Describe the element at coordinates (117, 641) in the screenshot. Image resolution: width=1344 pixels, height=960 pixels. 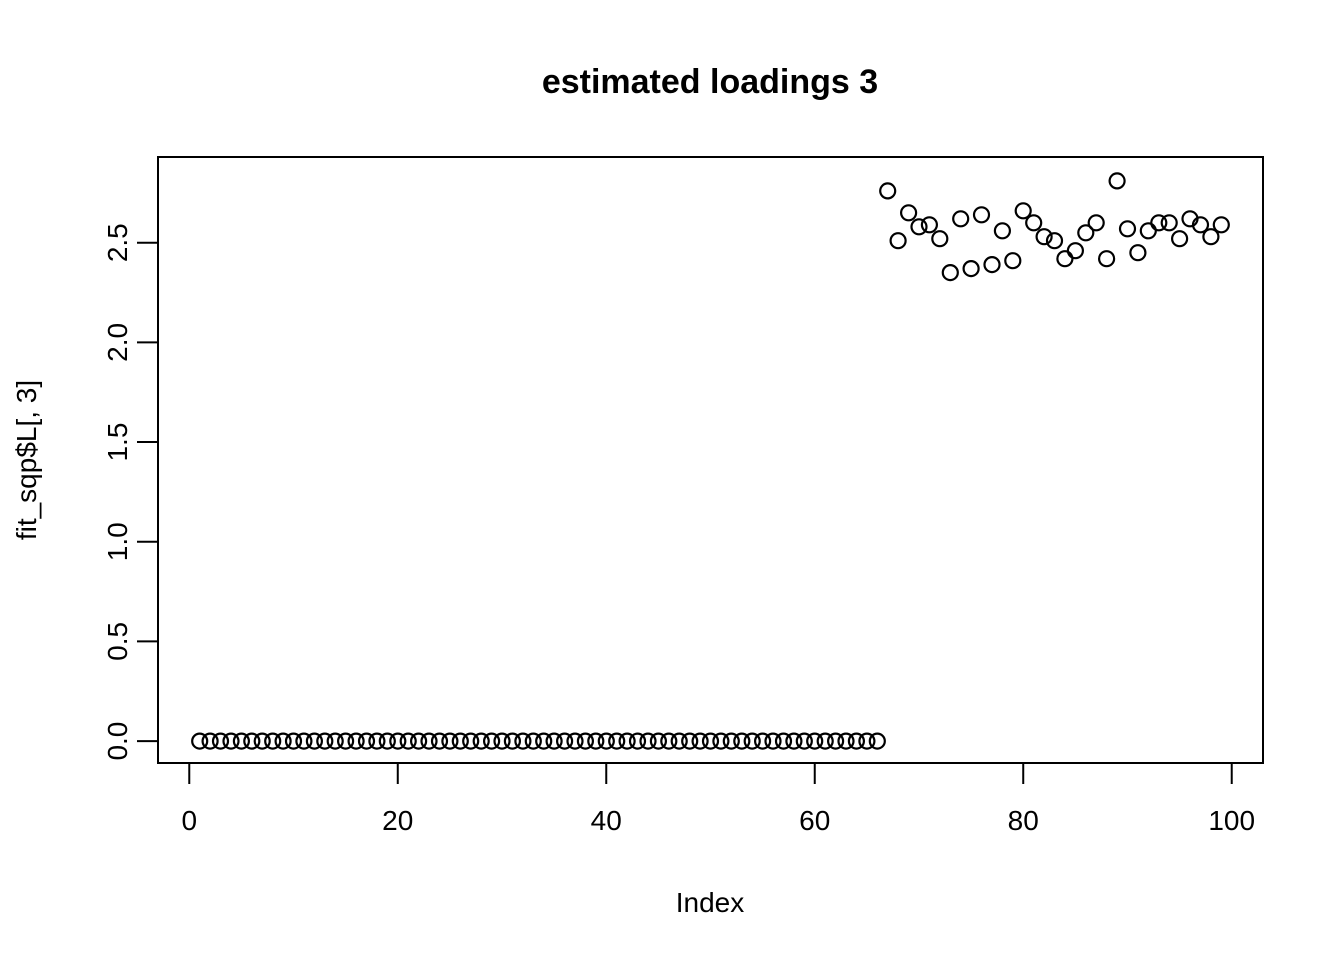
I see `y-tick-label: 0.5` at that location.